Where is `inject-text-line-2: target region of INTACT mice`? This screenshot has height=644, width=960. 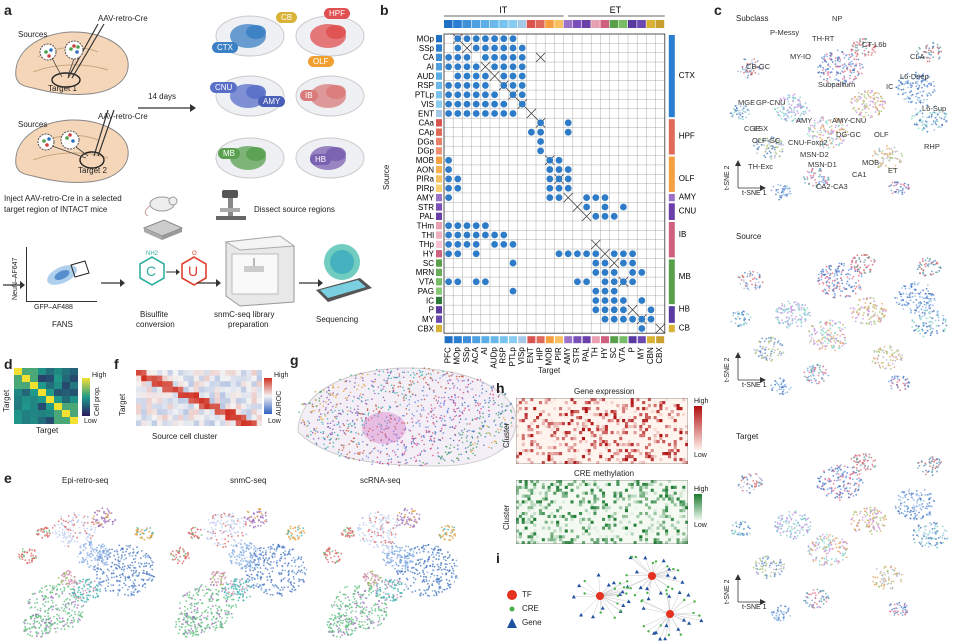 inject-text-line-2: target region of INTACT mice is located at coordinates (56, 209).